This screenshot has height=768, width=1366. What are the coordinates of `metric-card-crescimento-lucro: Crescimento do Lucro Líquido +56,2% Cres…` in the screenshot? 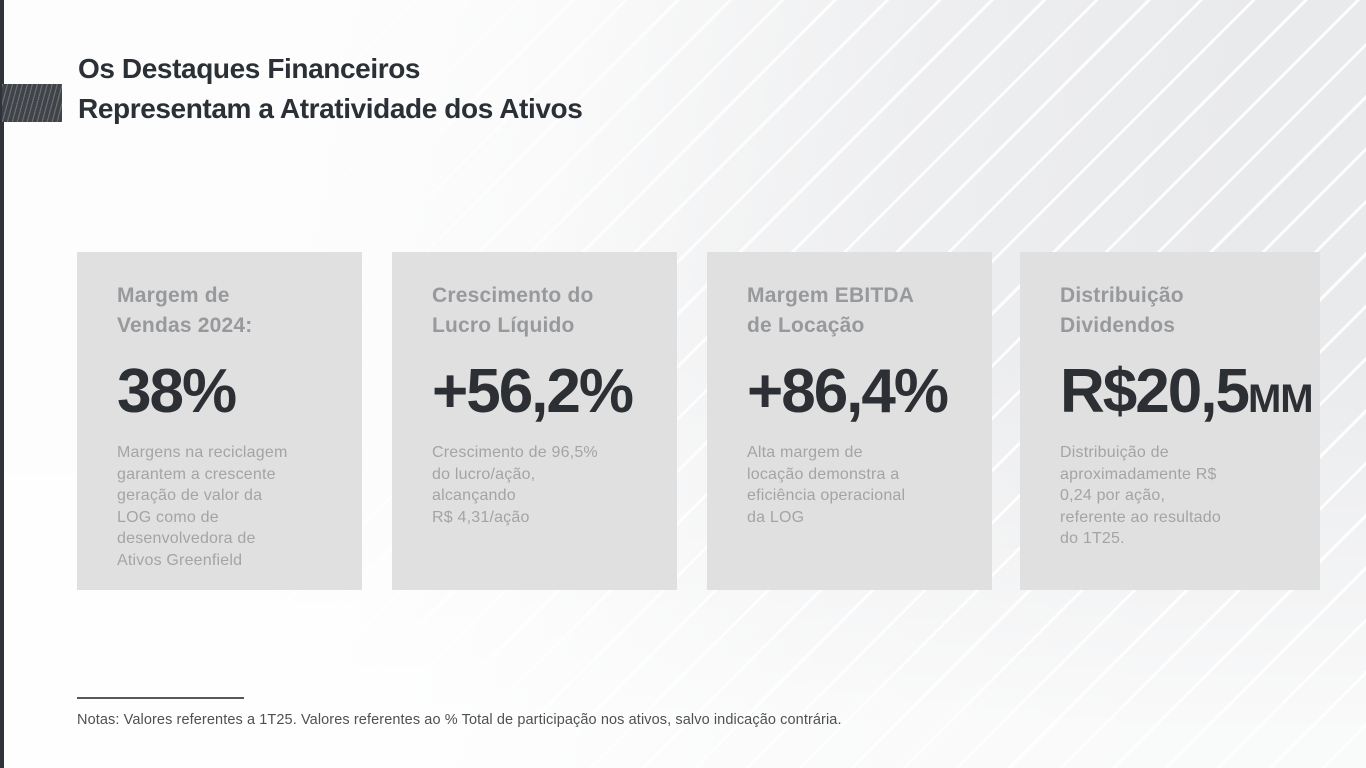 It's located at (534, 421).